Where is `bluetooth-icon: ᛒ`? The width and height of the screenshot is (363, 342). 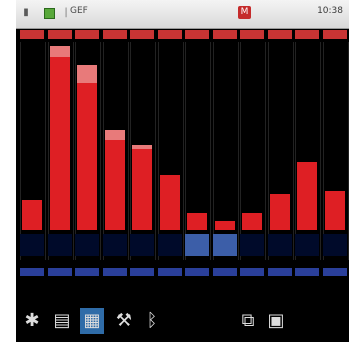
bluetooth-icon: ᛒ is located at coordinates (152, 320).